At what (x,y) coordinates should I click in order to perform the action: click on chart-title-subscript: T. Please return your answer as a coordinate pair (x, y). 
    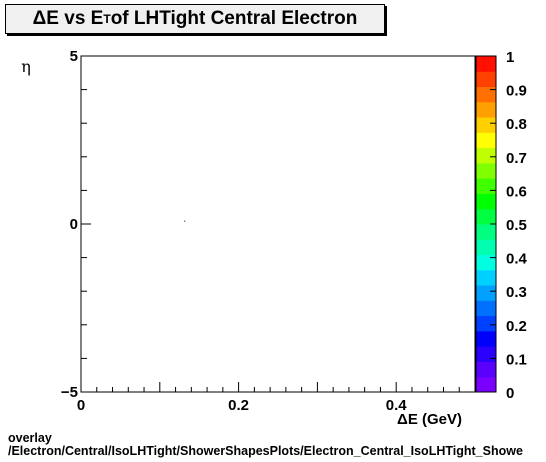
    Looking at the image, I should click on (107, 19).